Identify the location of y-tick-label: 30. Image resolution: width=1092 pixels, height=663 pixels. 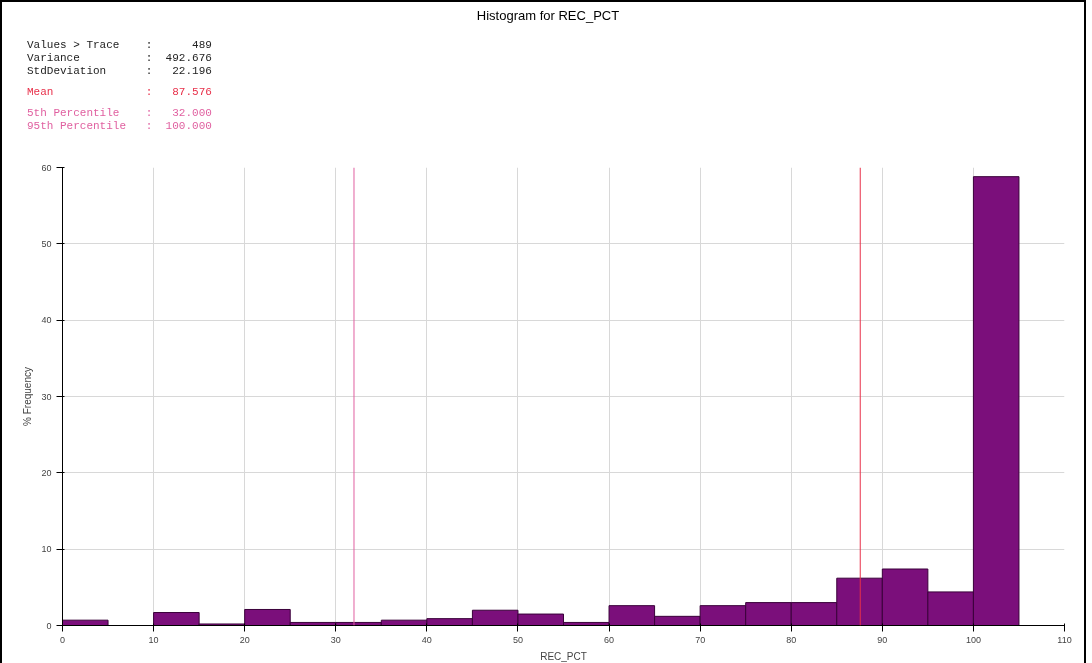
(46, 396).